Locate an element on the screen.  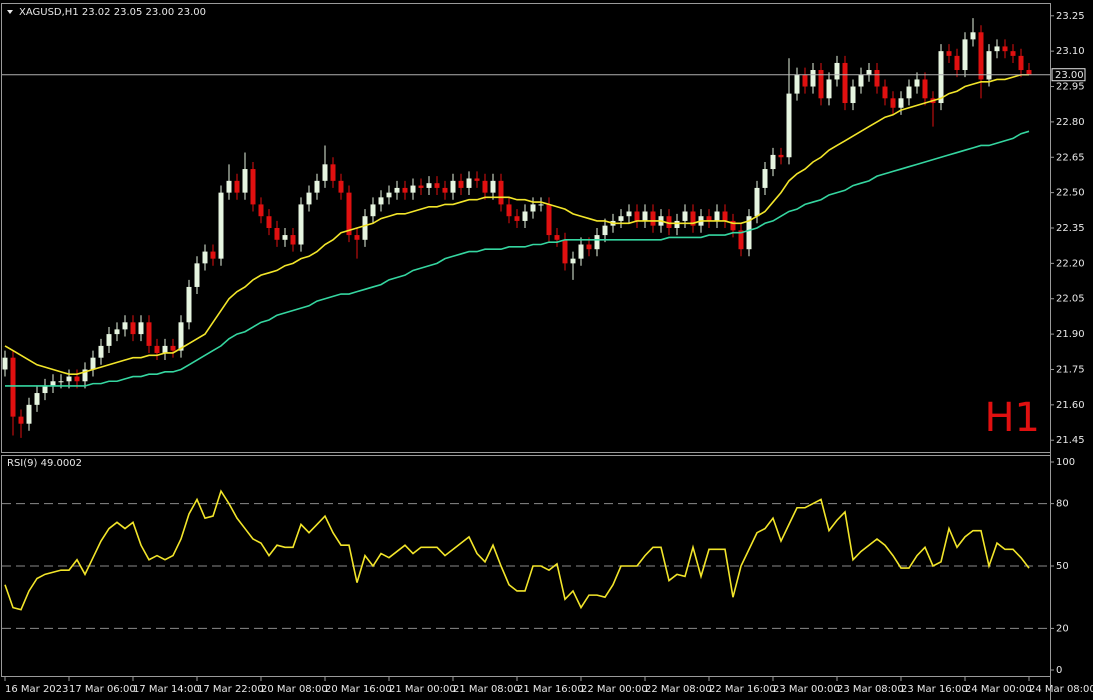
y-tick-label: 21.60 is located at coordinates (1070, 405).